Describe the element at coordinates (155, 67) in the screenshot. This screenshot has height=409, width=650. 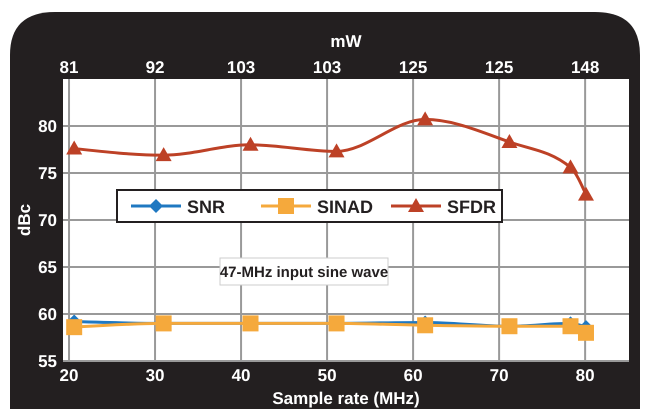
I see `text: 92` at that location.